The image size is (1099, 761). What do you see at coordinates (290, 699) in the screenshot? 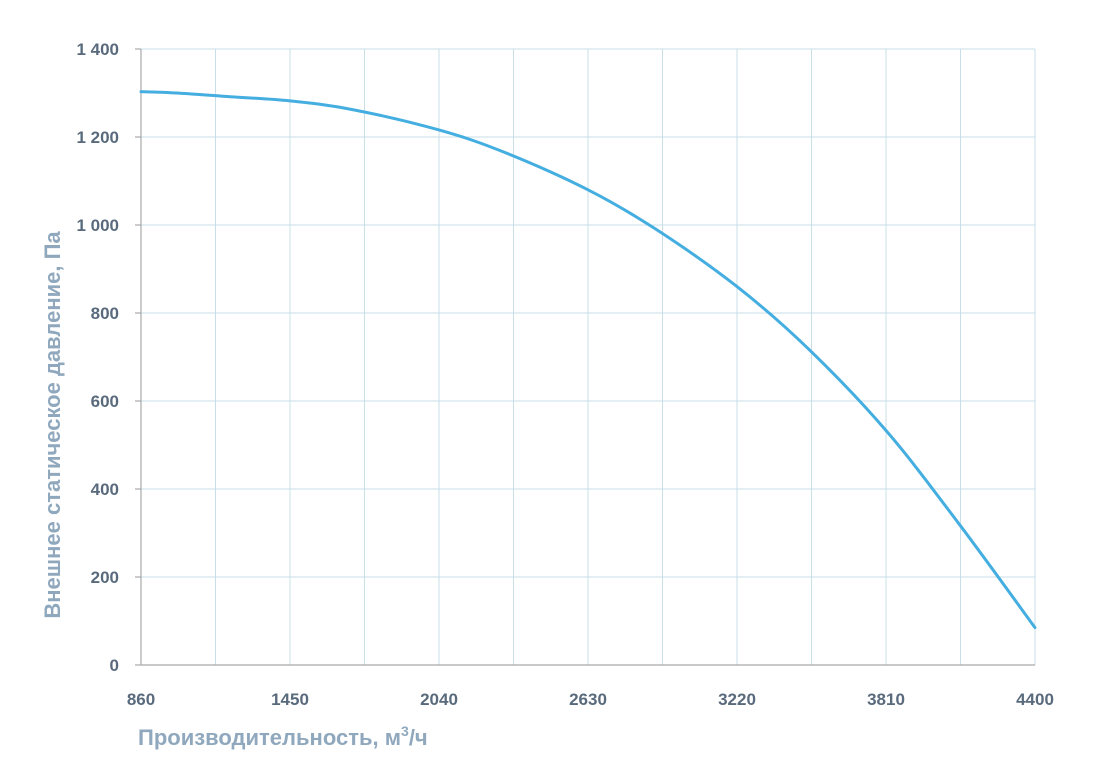
I see `x-tick-label: 1450` at bounding box center [290, 699].